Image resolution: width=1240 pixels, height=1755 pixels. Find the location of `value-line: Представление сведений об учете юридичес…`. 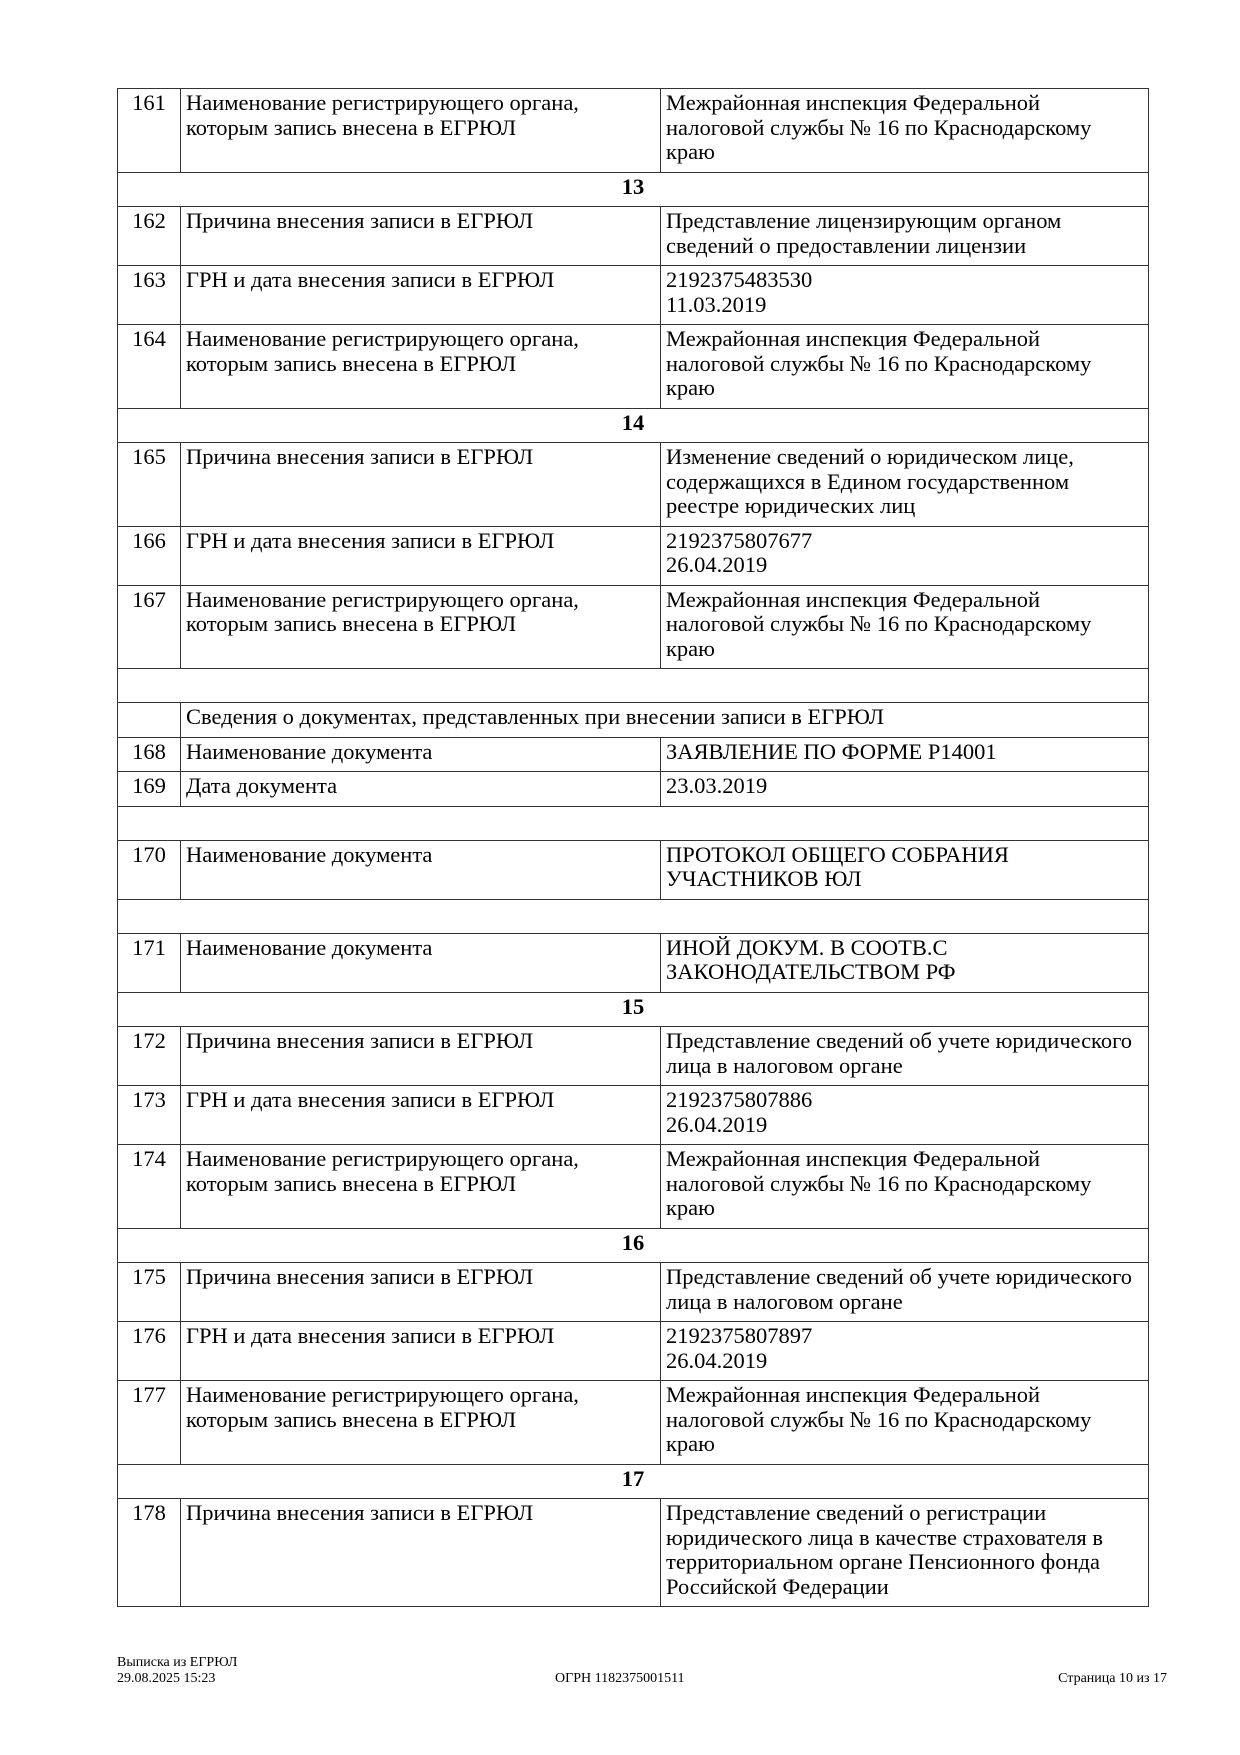

value-line: Представление сведений об учете юридичес… is located at coordinates (899, 1289).